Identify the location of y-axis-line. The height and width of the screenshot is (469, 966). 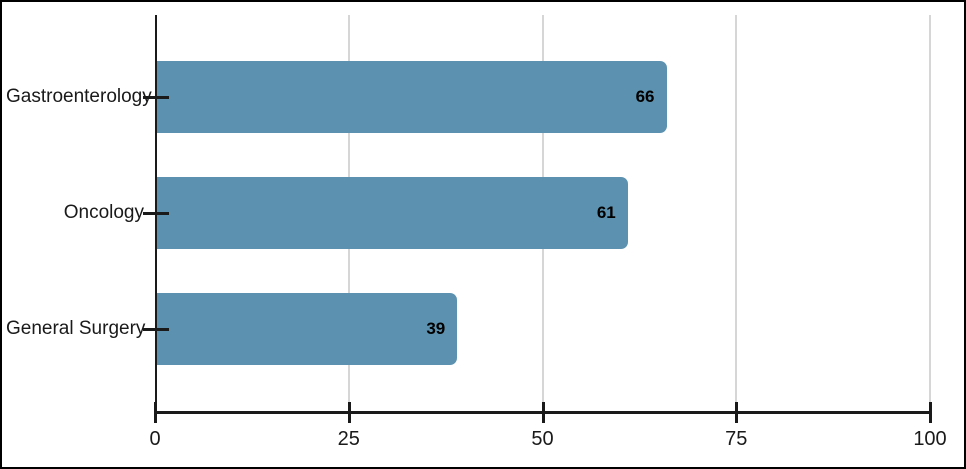
(156, 214).